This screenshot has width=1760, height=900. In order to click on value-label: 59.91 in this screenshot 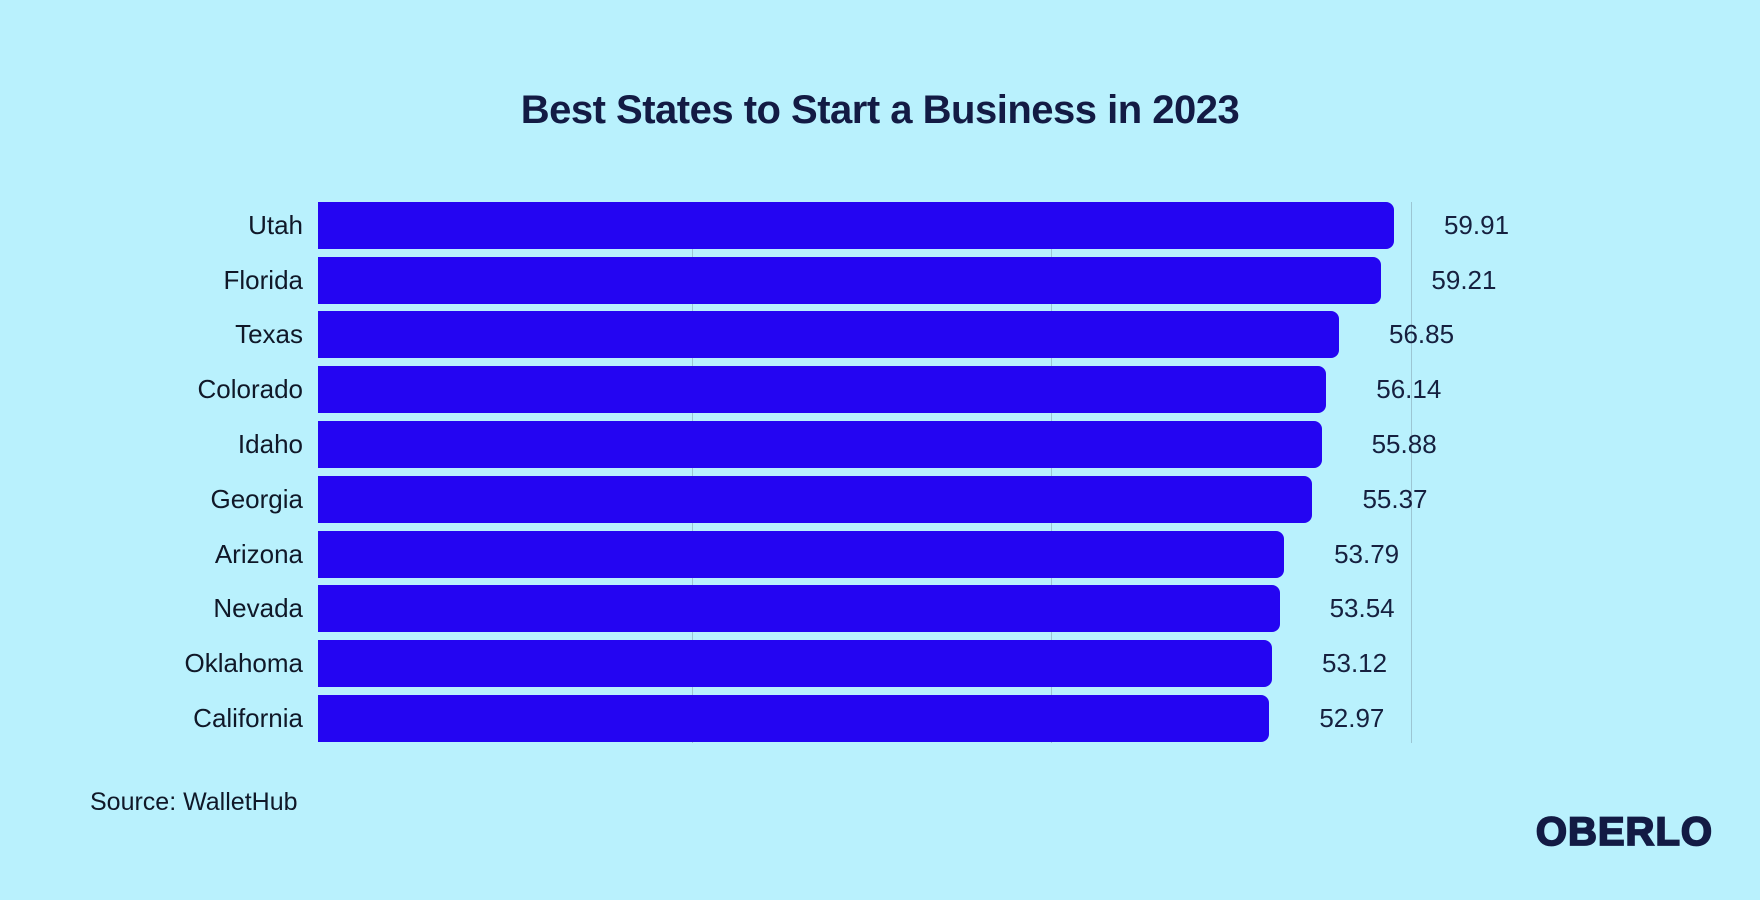, I will do `click(1476, 224)`.